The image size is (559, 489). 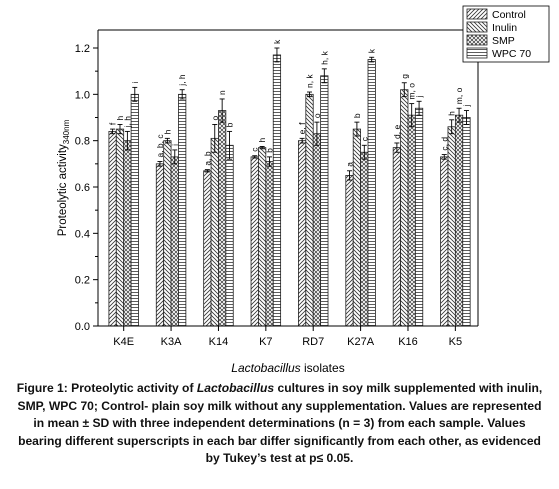 I want to click on x-tick-label-k16: K16, so click(x=408, y=342).